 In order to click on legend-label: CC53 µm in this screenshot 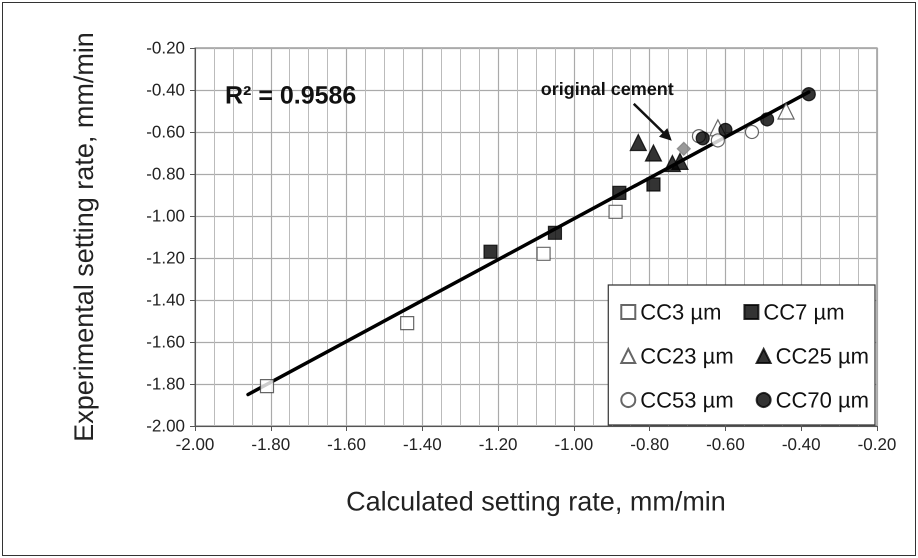, I will do `click(687, 400)`.